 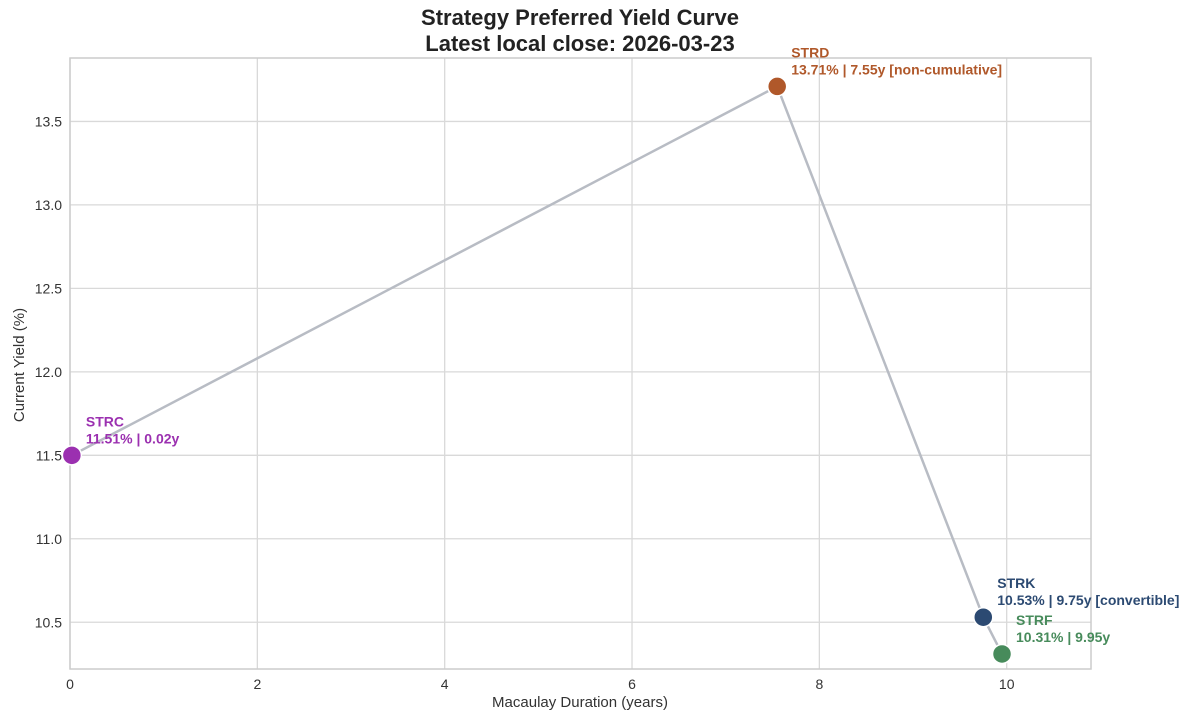 I want to click on y-axis-label: Current Yield (%), so click(x=19, y=365).